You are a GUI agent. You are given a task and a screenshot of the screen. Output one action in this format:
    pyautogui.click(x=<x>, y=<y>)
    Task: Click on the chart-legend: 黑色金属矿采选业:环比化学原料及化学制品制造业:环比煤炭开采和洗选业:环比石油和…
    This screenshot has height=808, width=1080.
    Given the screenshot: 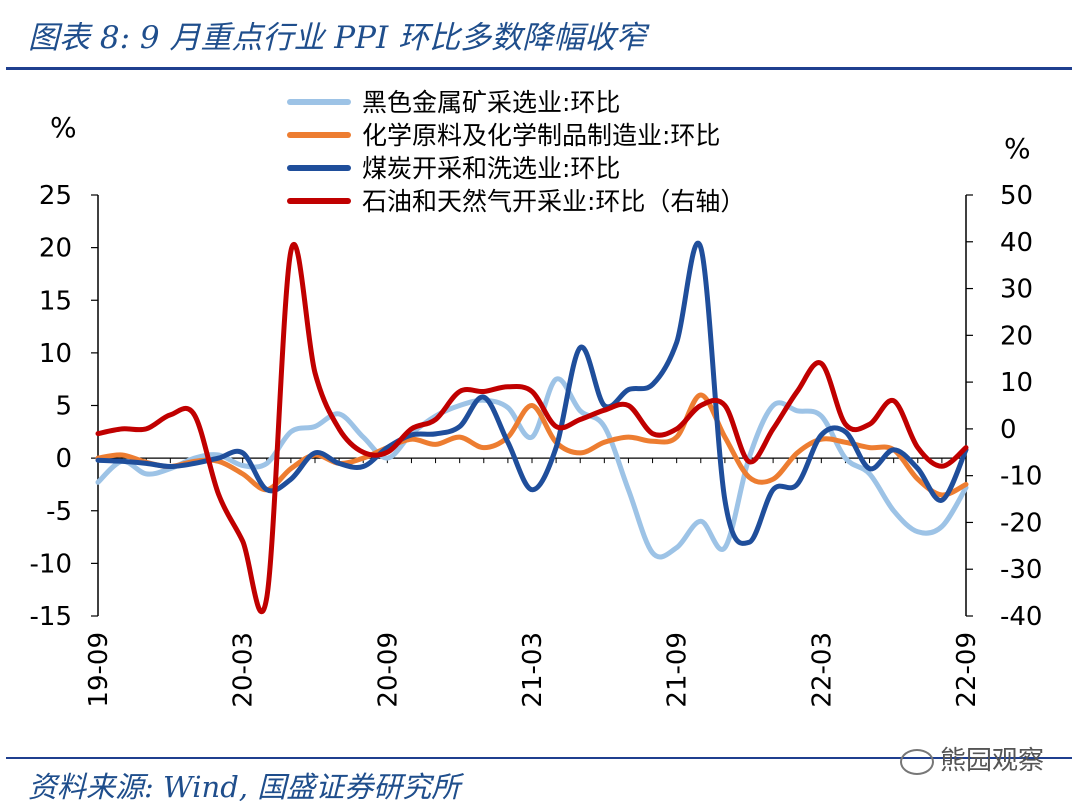 What is the action you would take?
    pyautogui.click(x=516, y=152)
    